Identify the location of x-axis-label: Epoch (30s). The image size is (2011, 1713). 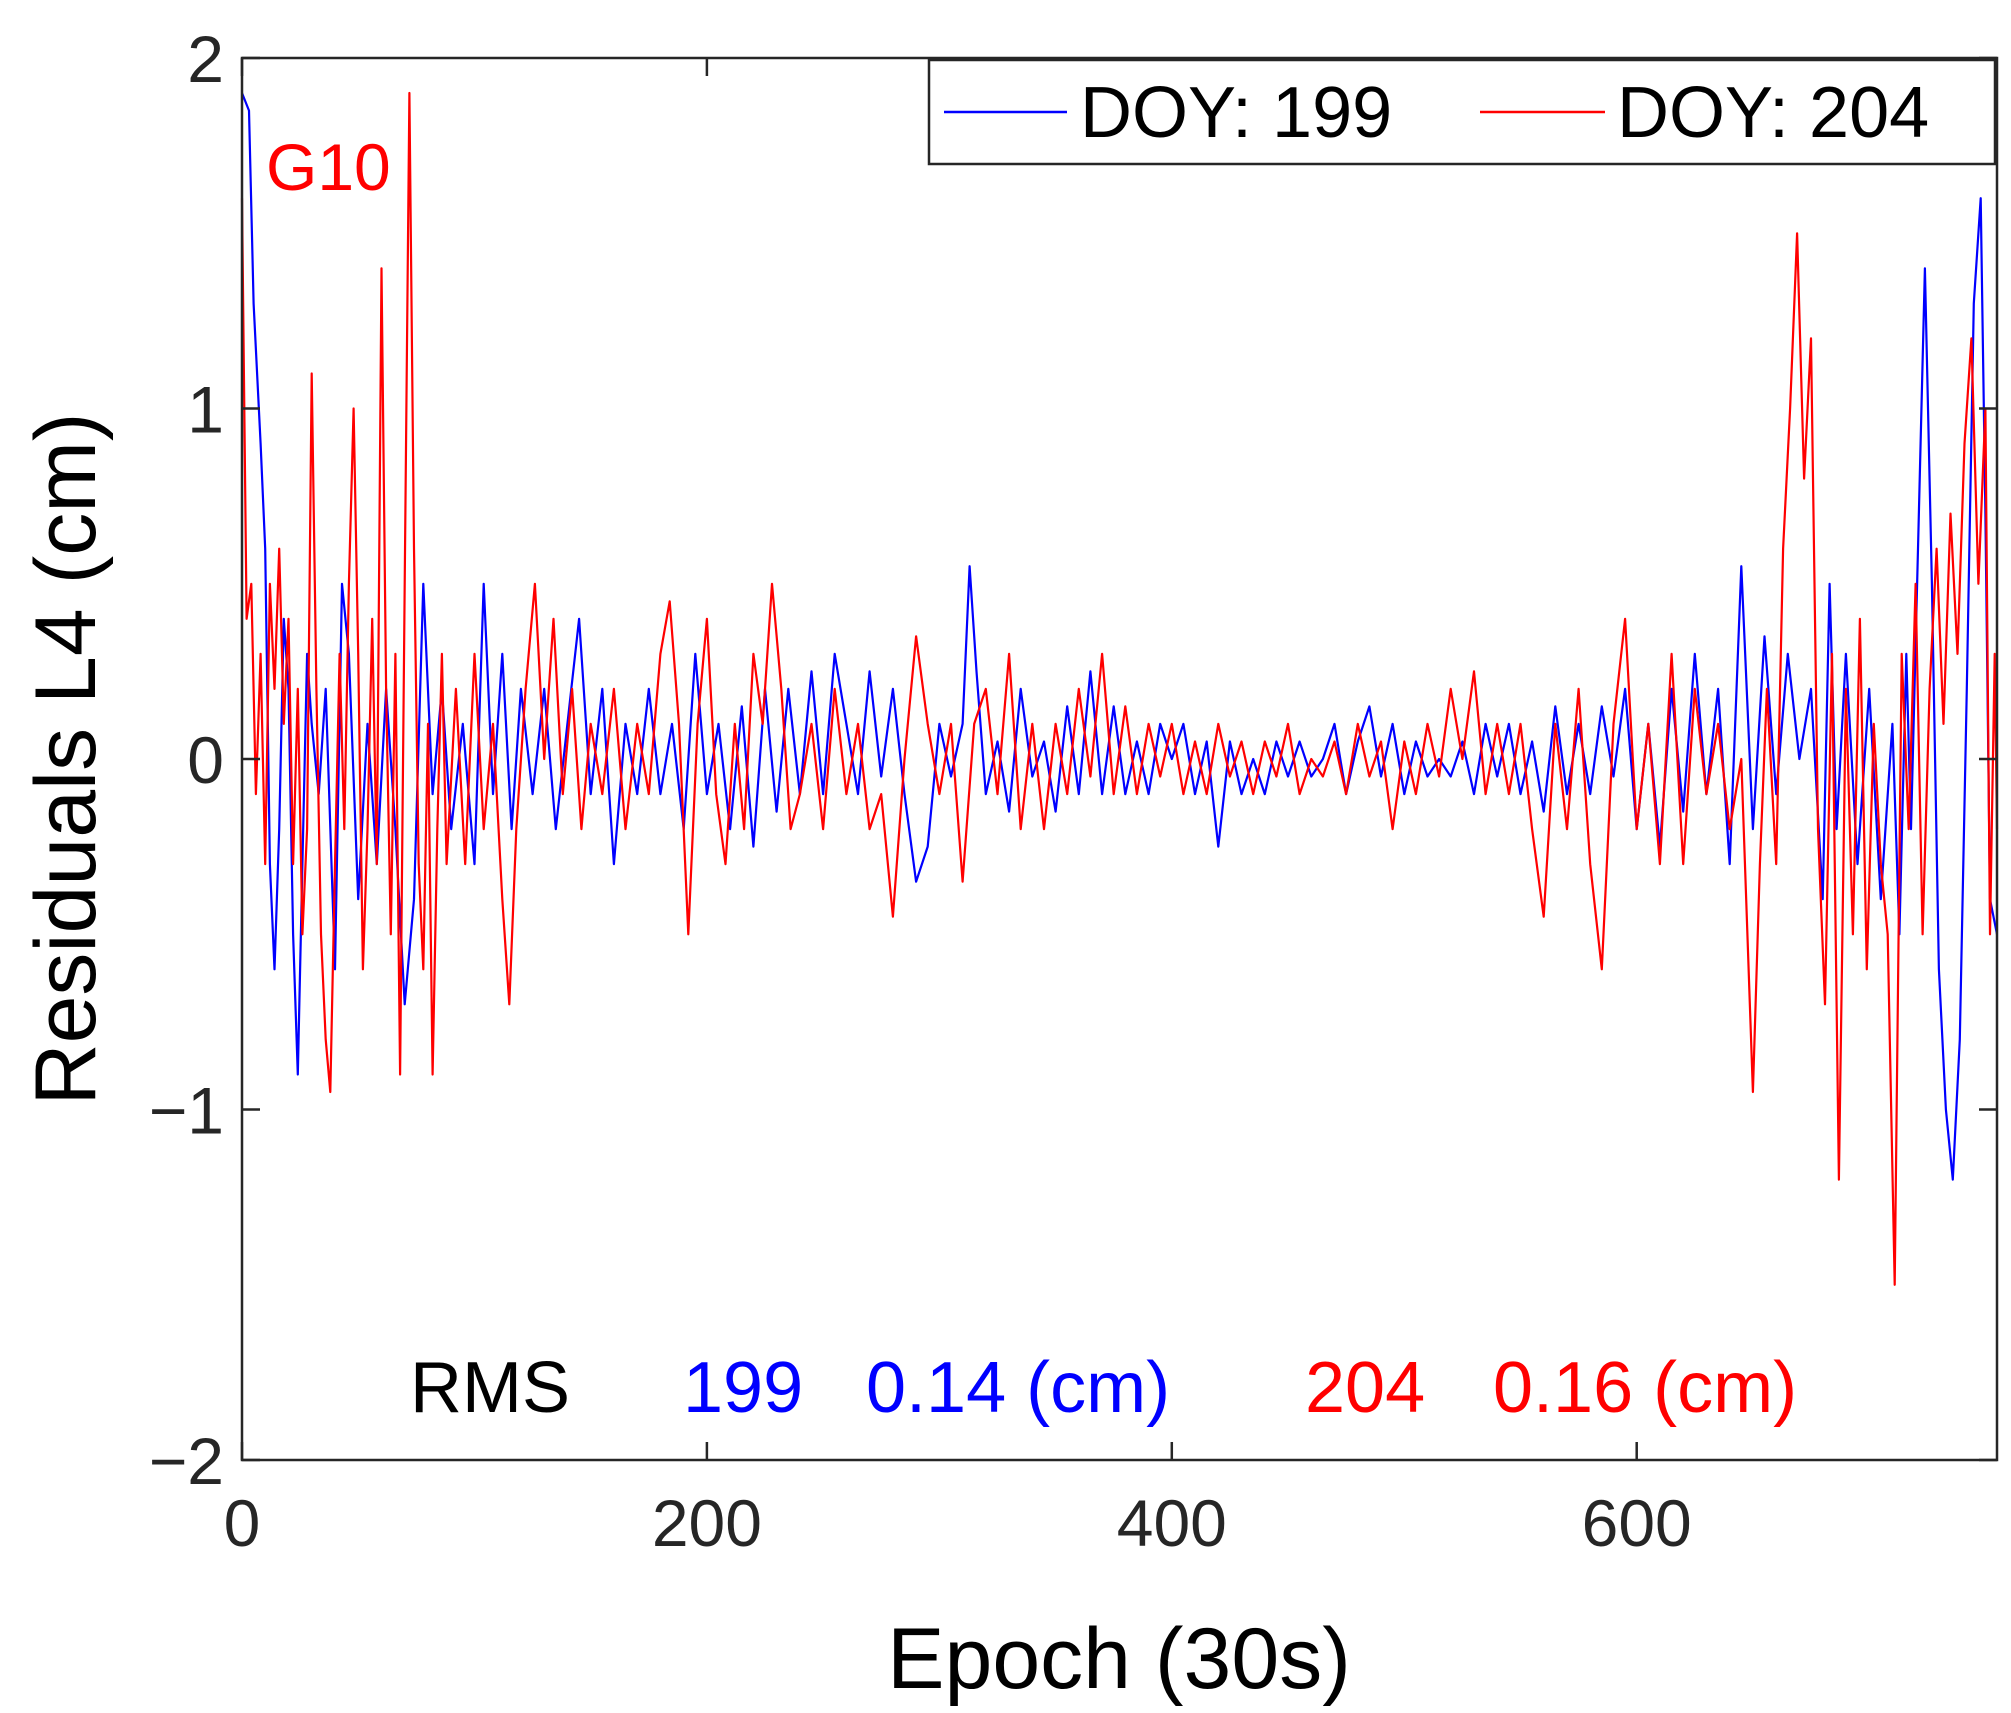
(1119, 1659).